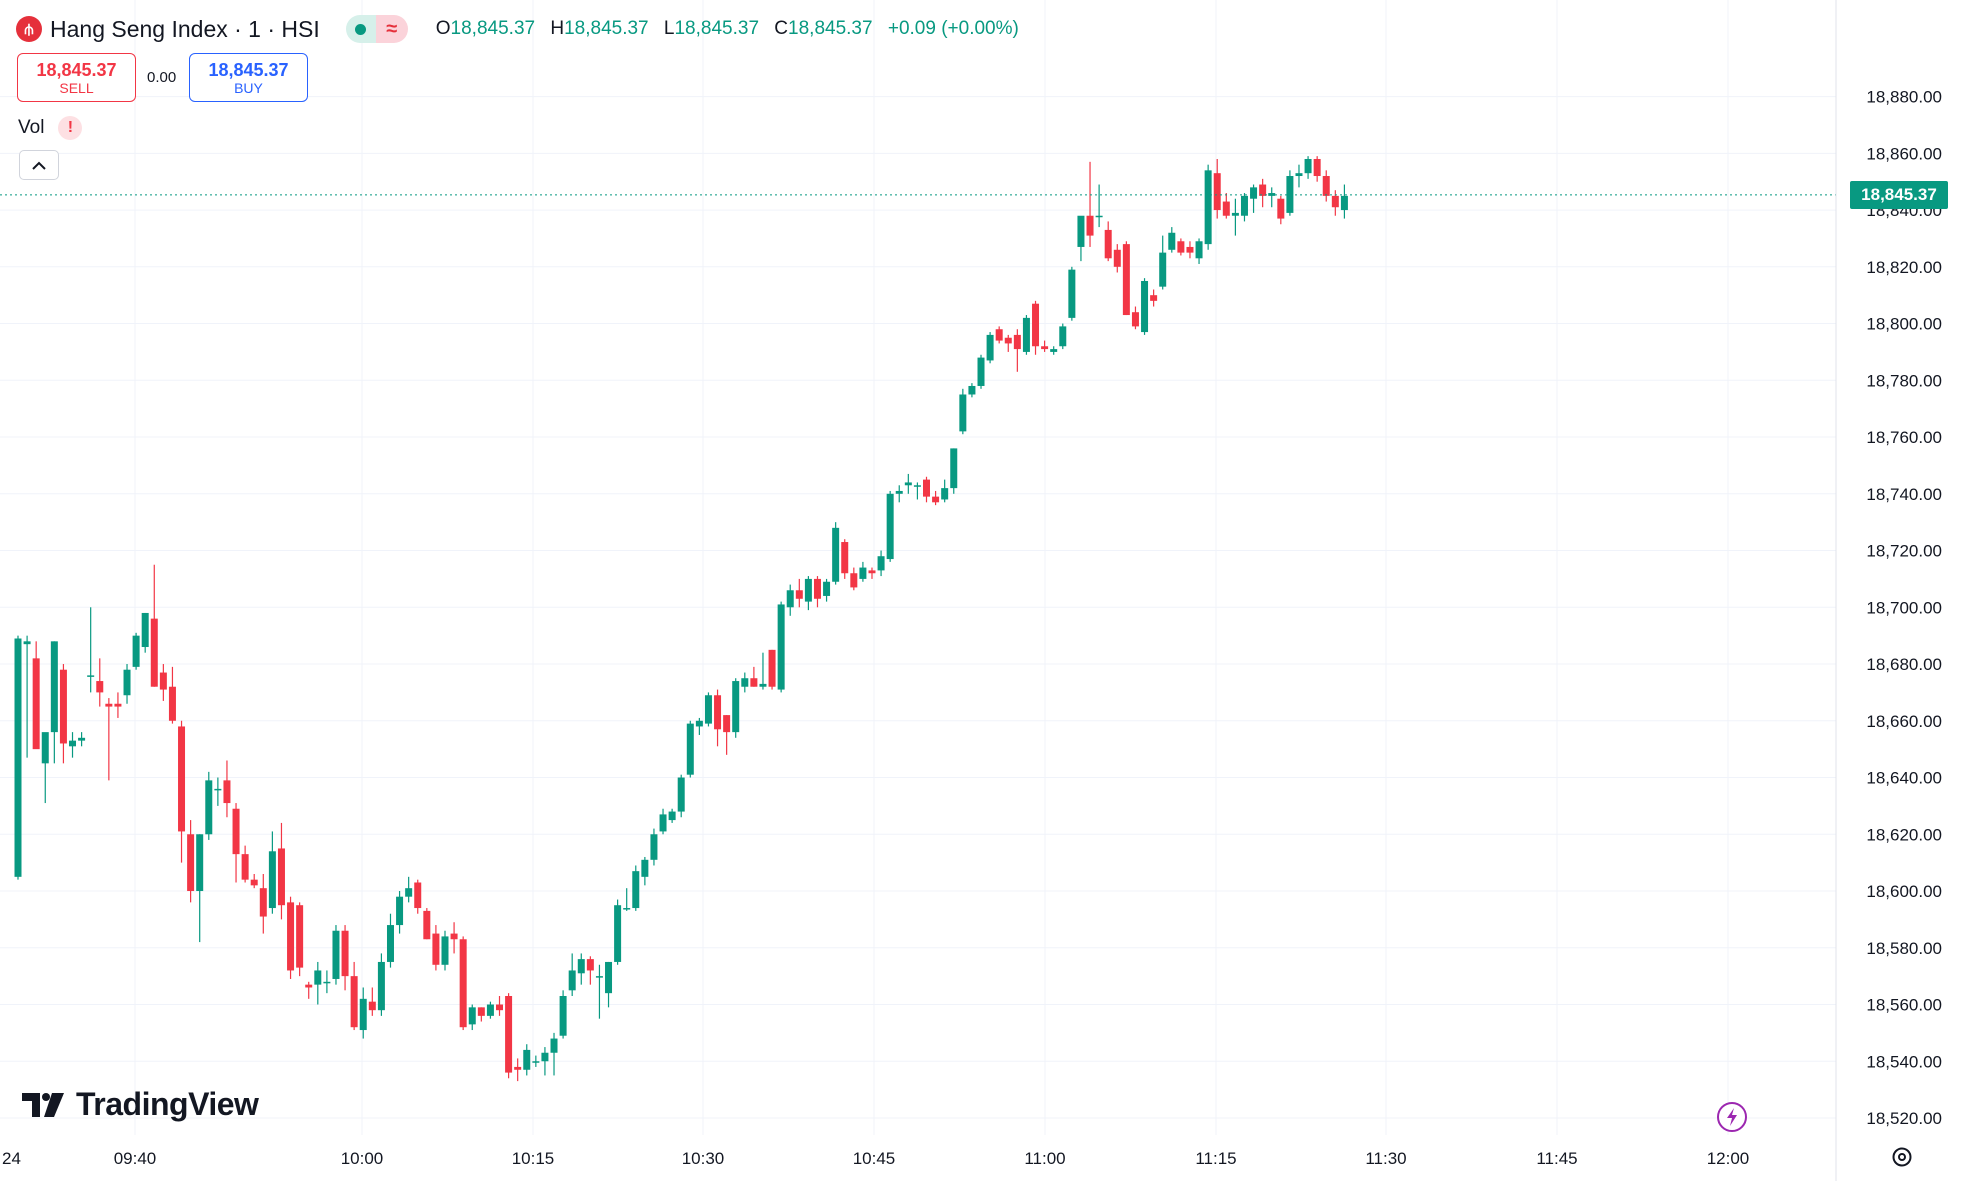 Image resolution: width=1965 pixels, height=1186 pixels. Describe the element at coordinates (76, 77) in the screenshot. I see `sell-button: 18,845.37 SELL` at that location.